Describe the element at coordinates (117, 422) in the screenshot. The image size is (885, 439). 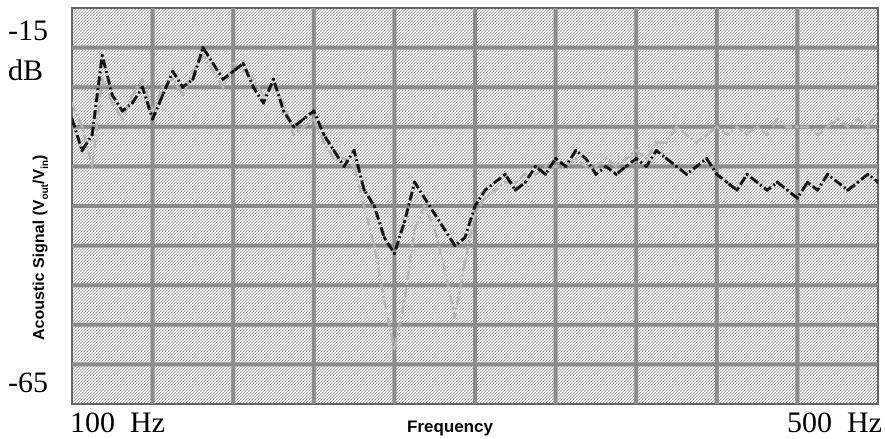
I see `x-tick-left: 100 Hz` at that location.